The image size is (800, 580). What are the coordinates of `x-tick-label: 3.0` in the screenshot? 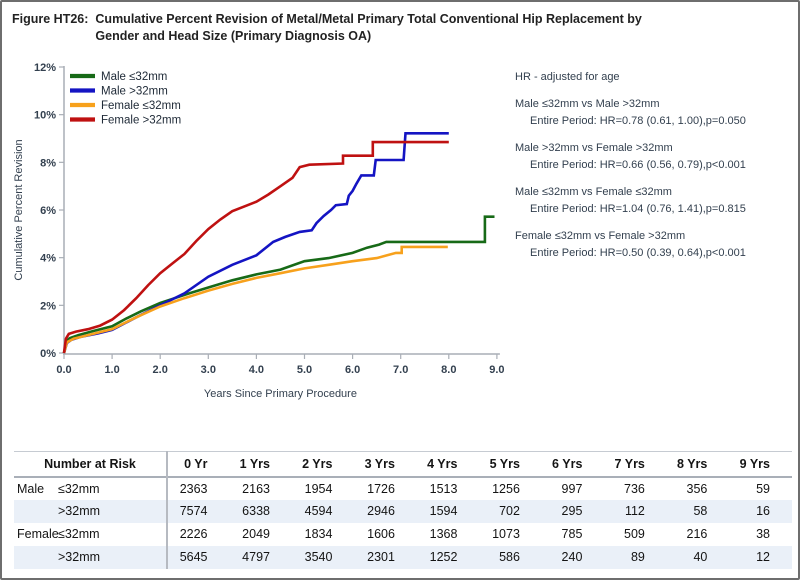 It's located at (208, 370).